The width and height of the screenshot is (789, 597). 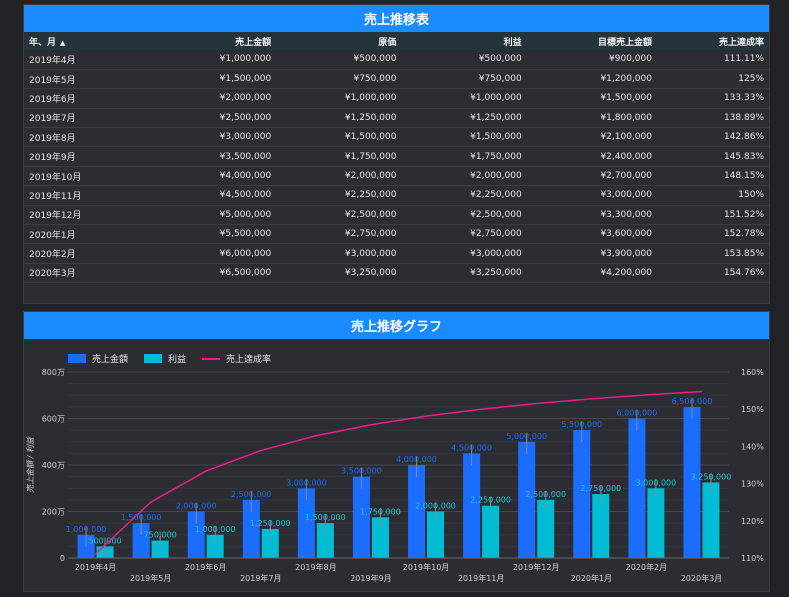 What do you see at coordinates (743, 98) in the screenshot?
I see `table-cell: 133.33%` at bounding box center [743, 98].